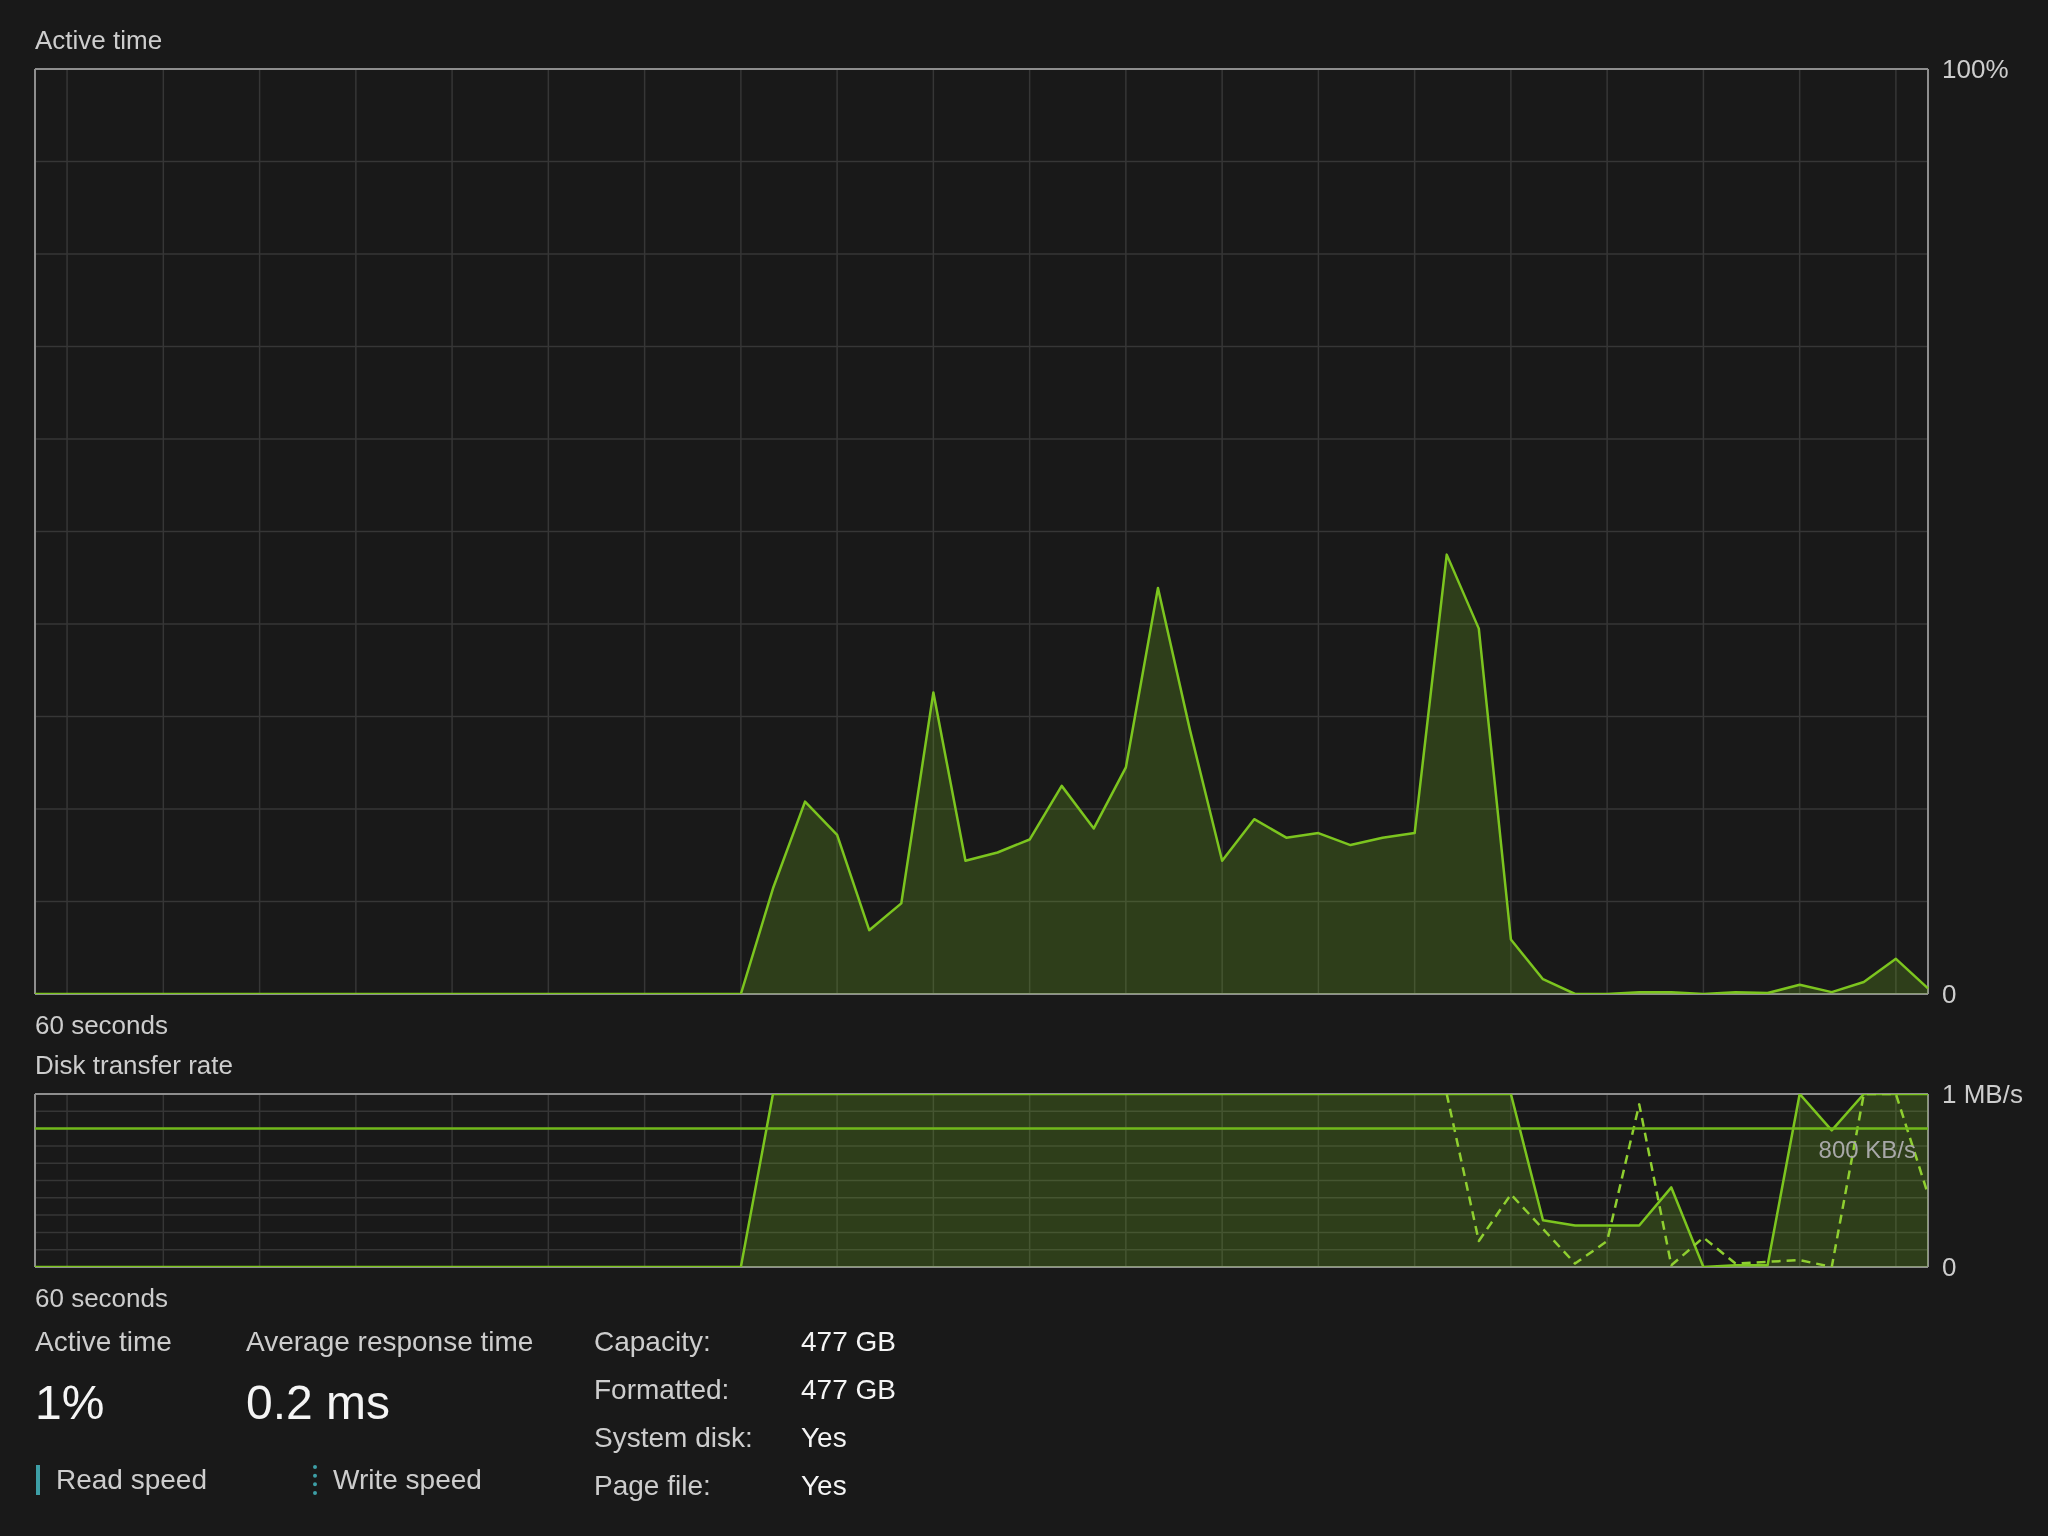  What do you see at coordinates (103, 1342) in the screenshot?
I see `text: Active time` at bounding box center [103, 1342].